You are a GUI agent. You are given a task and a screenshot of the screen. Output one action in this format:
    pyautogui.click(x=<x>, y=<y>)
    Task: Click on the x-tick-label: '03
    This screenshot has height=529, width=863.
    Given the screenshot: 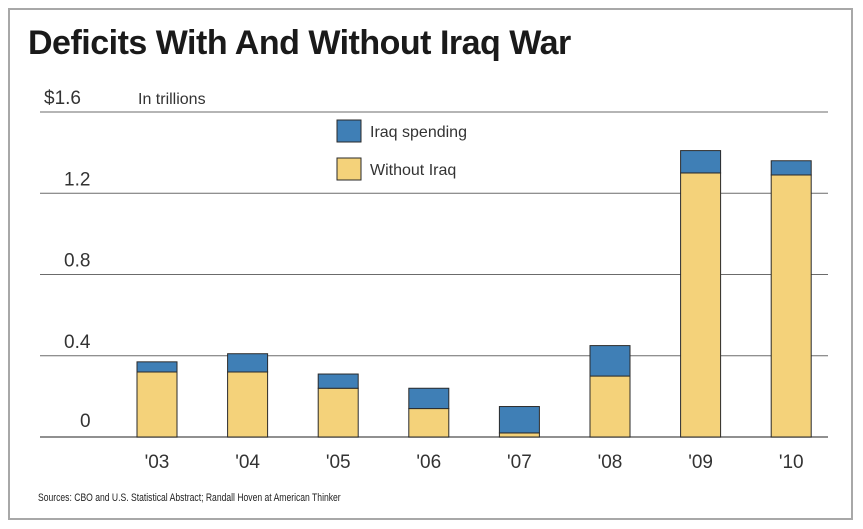 What is the action you would take?
    pyautogui.click(x=157, y=462)
    